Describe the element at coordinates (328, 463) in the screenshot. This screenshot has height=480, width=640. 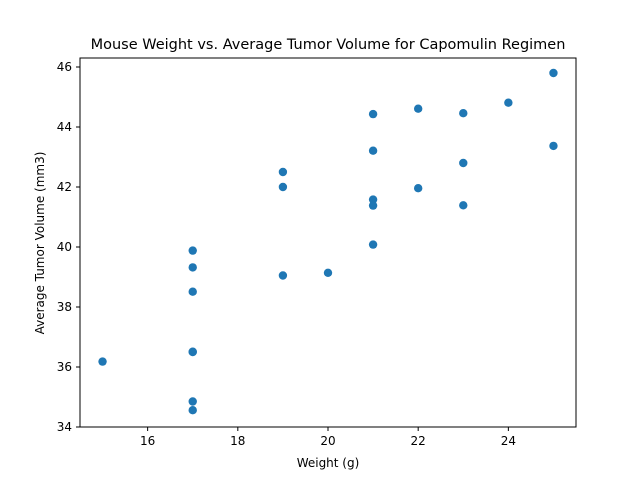
I see `x-axis-label: Weight (g)` at that location.